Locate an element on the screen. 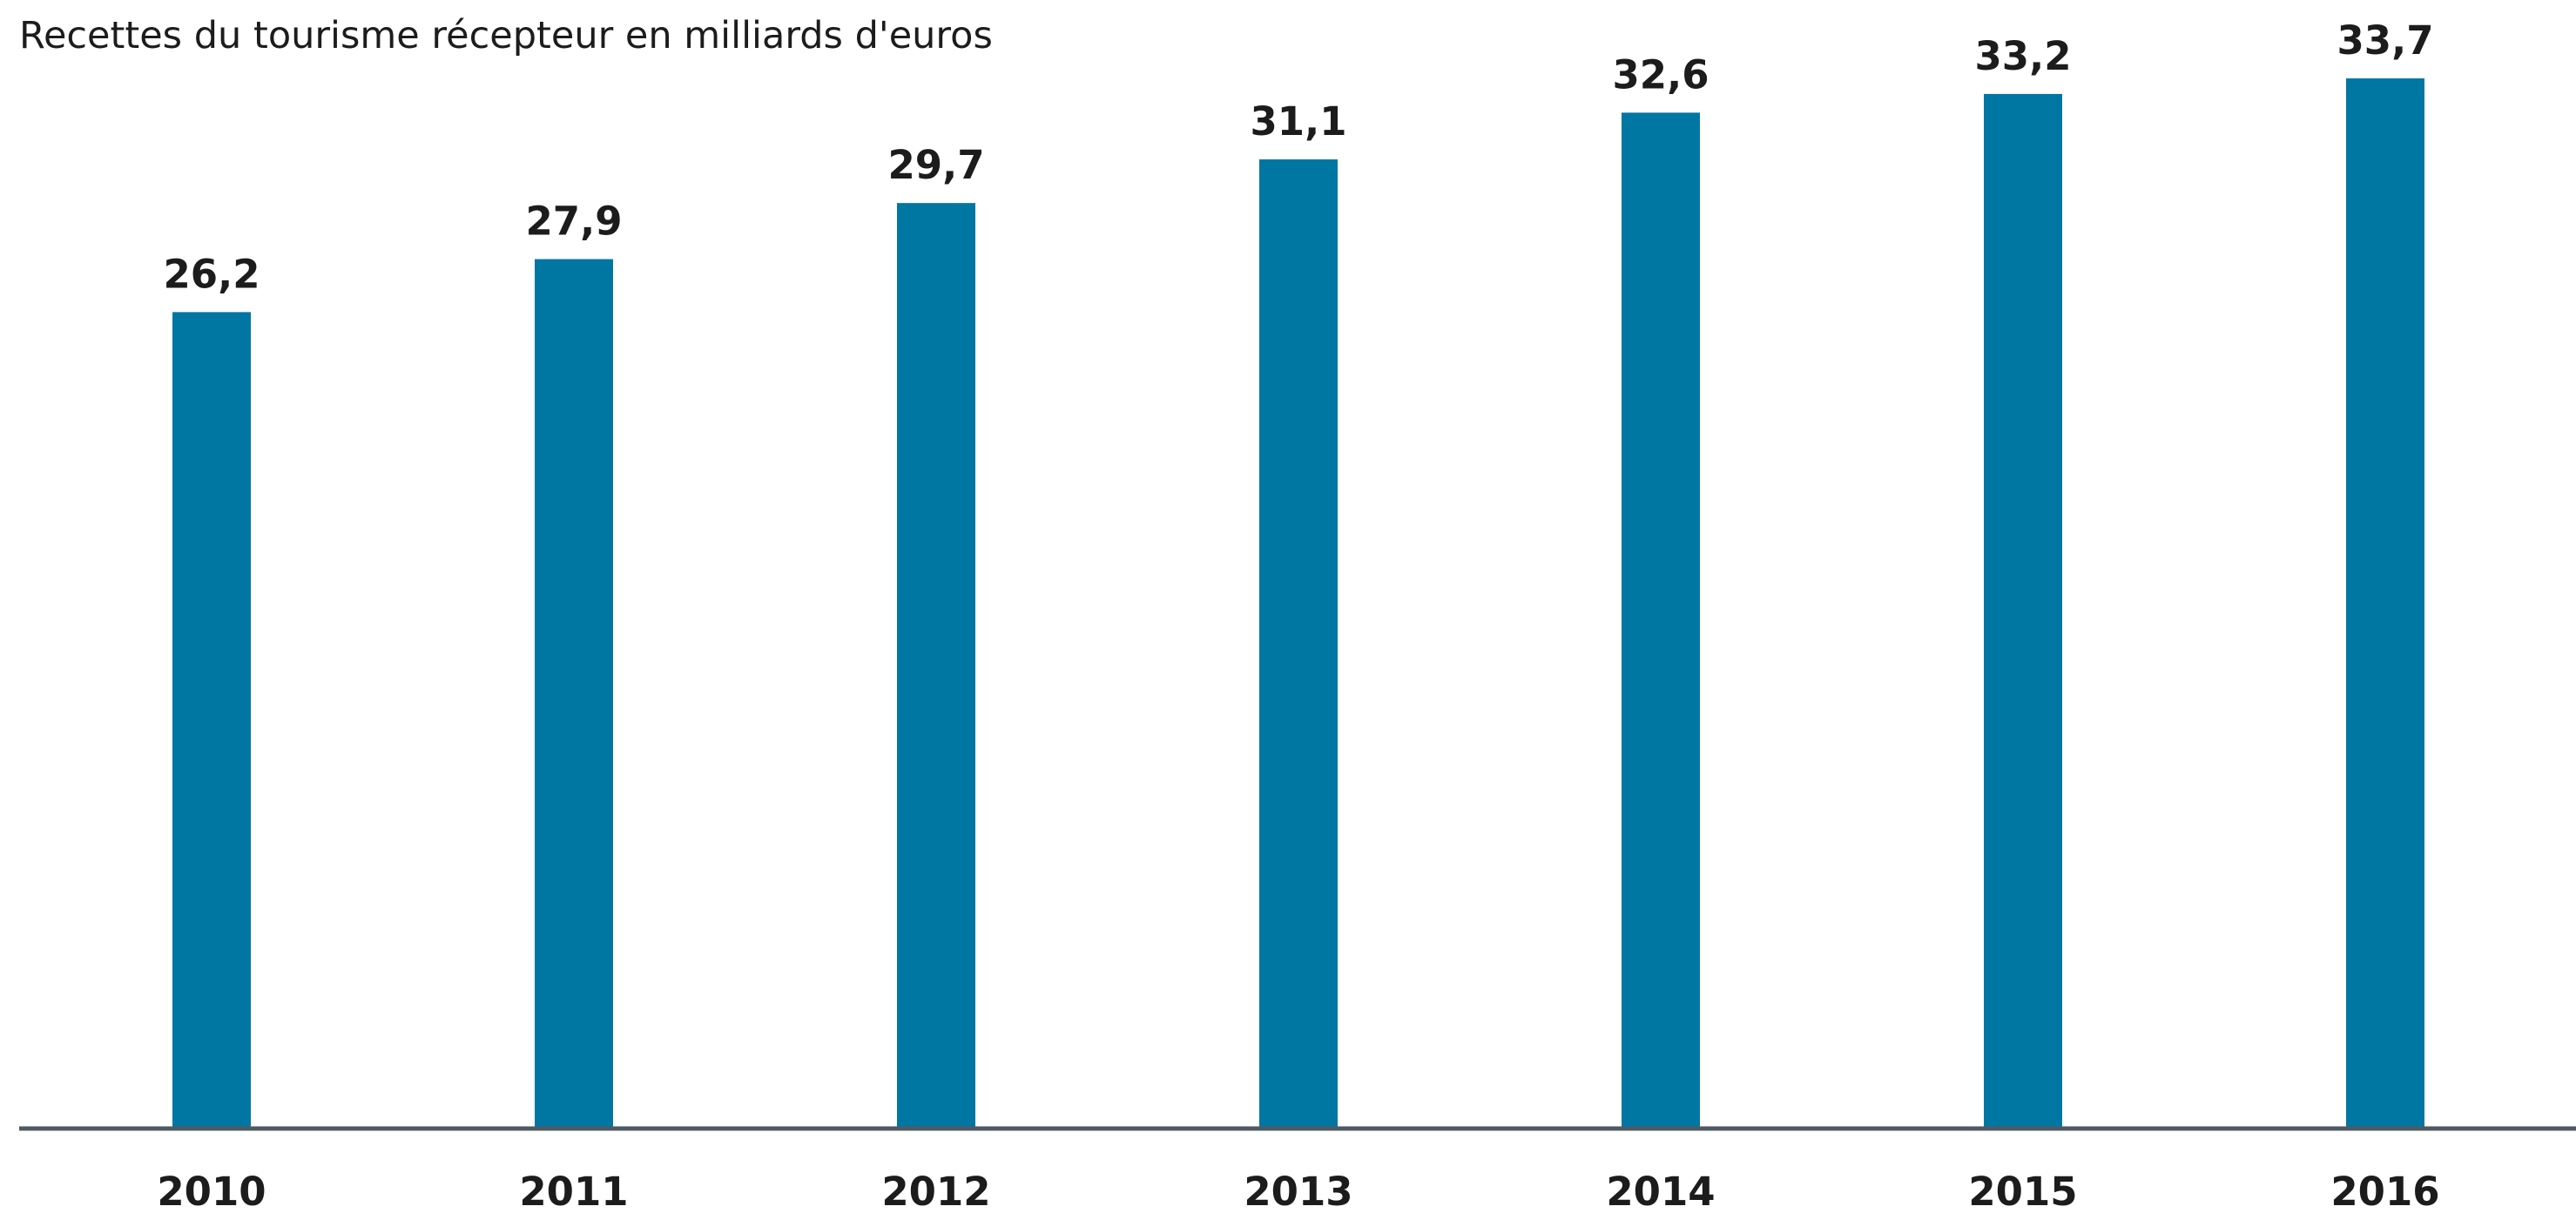  bar-2014 is located at coordinates (1661, 620).